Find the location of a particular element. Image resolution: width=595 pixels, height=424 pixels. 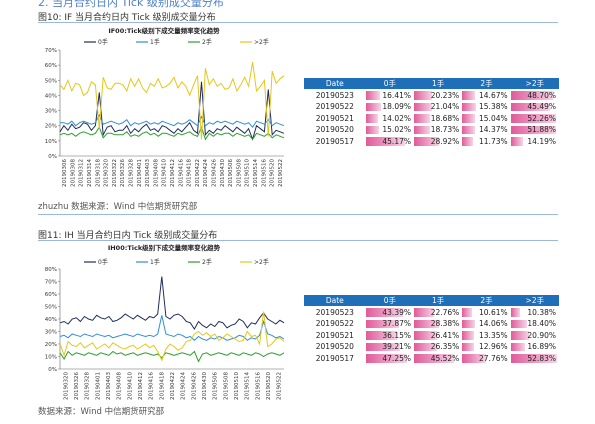

x-tick-label: 20190312 is located at coordinates (82, 173).